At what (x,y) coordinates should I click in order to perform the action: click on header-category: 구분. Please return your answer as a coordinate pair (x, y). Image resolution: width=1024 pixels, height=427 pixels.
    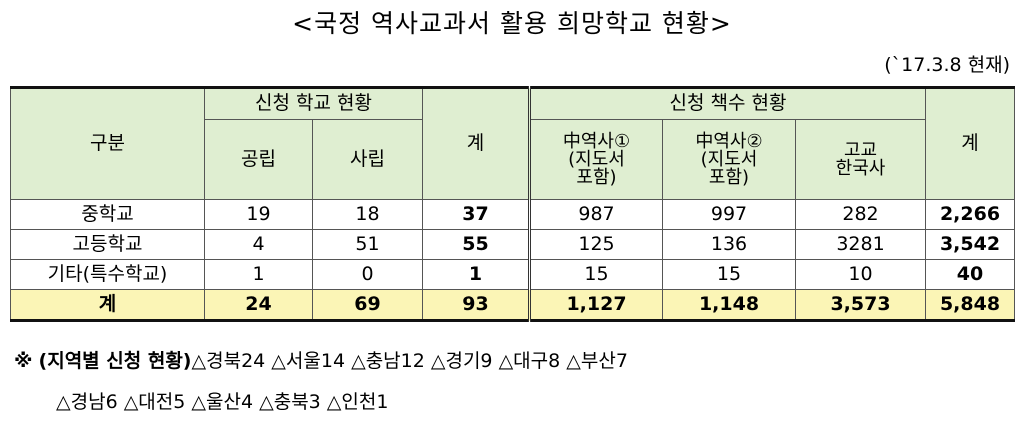
    Looking at the image, I should click on (107, 143).